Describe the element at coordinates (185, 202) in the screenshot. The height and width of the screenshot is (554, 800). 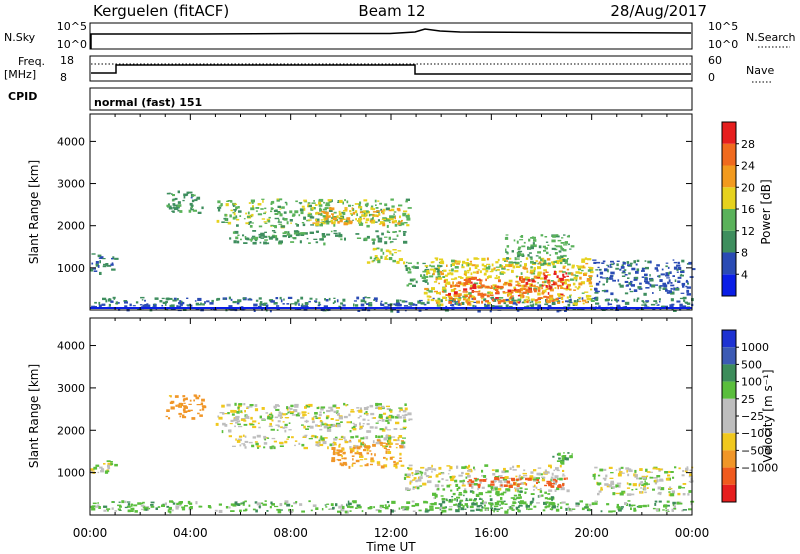
I see `power-region` at that location.